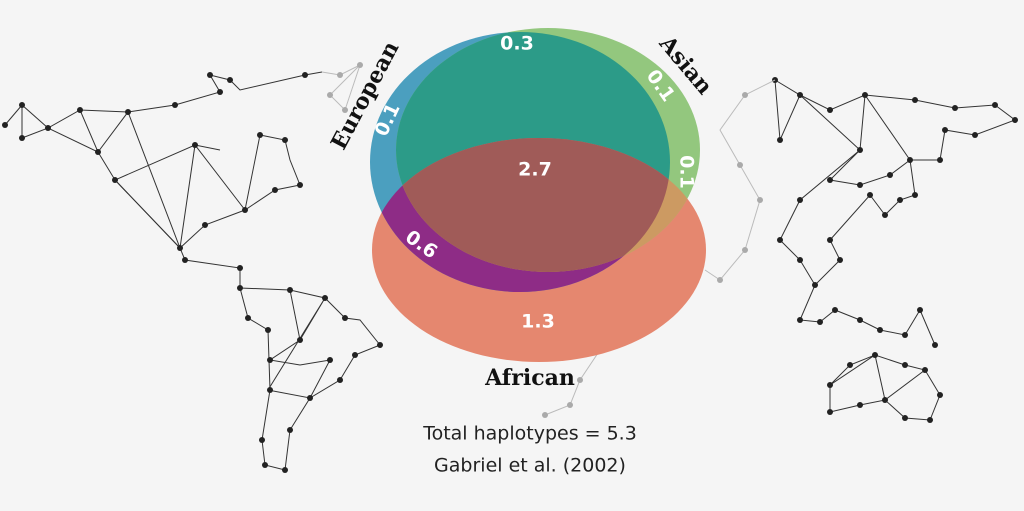 This screenshot has height=511, width=1024. Describe the element at coordinates (530, 466) in the screenshot. I see `source-text: Gabriel et al. (2002)` at that location.